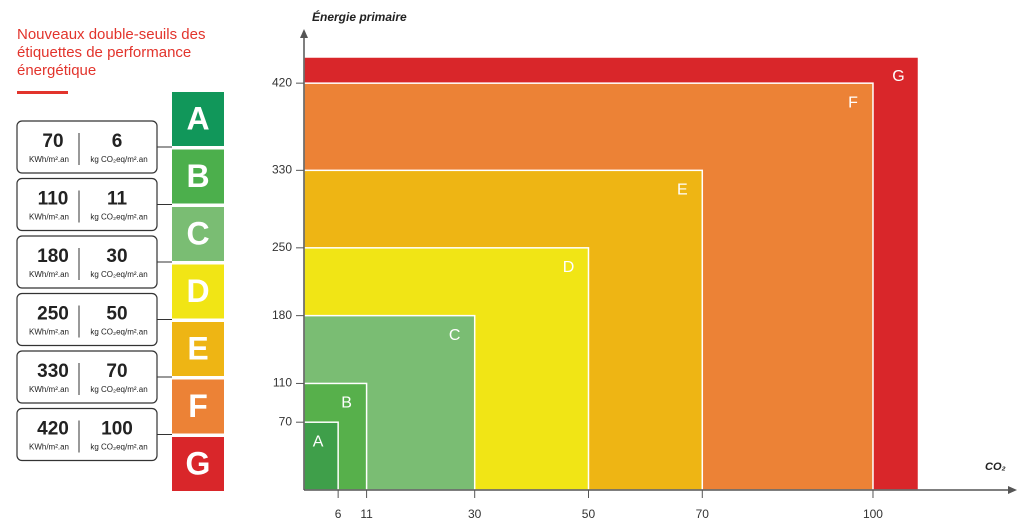  Describe the element at coordinates (117, 199) in the screenshot. I see `co2-threshold: 11` at that location.